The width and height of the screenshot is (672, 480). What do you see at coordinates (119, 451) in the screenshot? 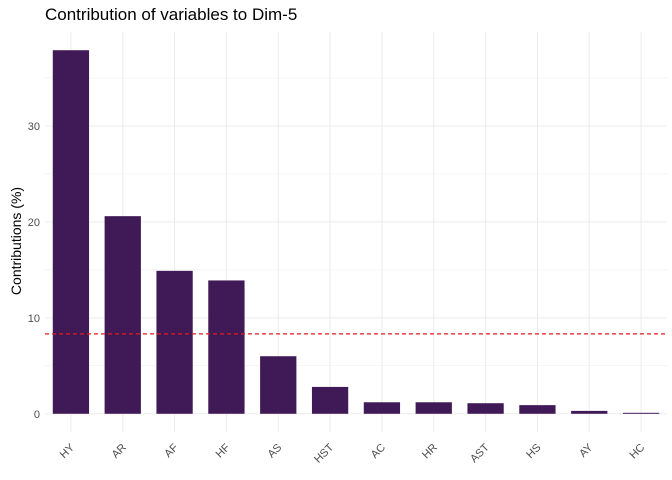
I see `x-tick-label: AR` at bounding box center [119, 451].